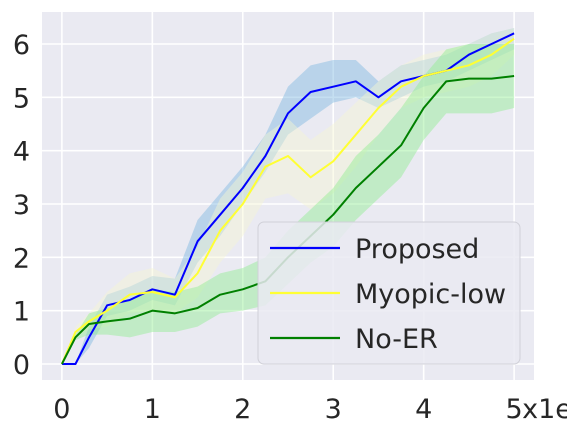  Describe the element at coordinates (396, 339) in the screenshot. I see `legend-label: No-ER` at that location.